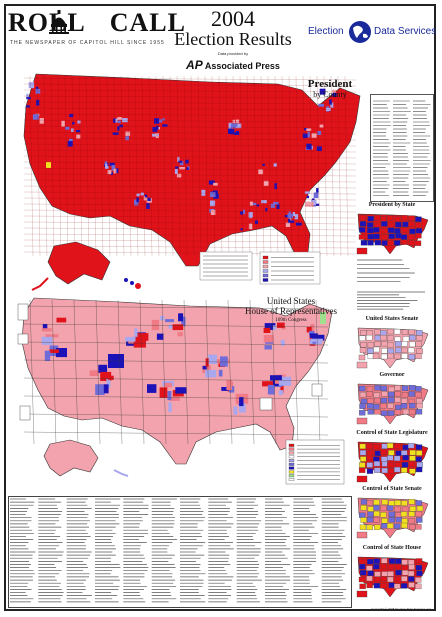 This screenshot has height=617, width=442. Describe the element at coordinates (242, 66) in the screenshot. I see `ap-name: Associated Press` at that location.